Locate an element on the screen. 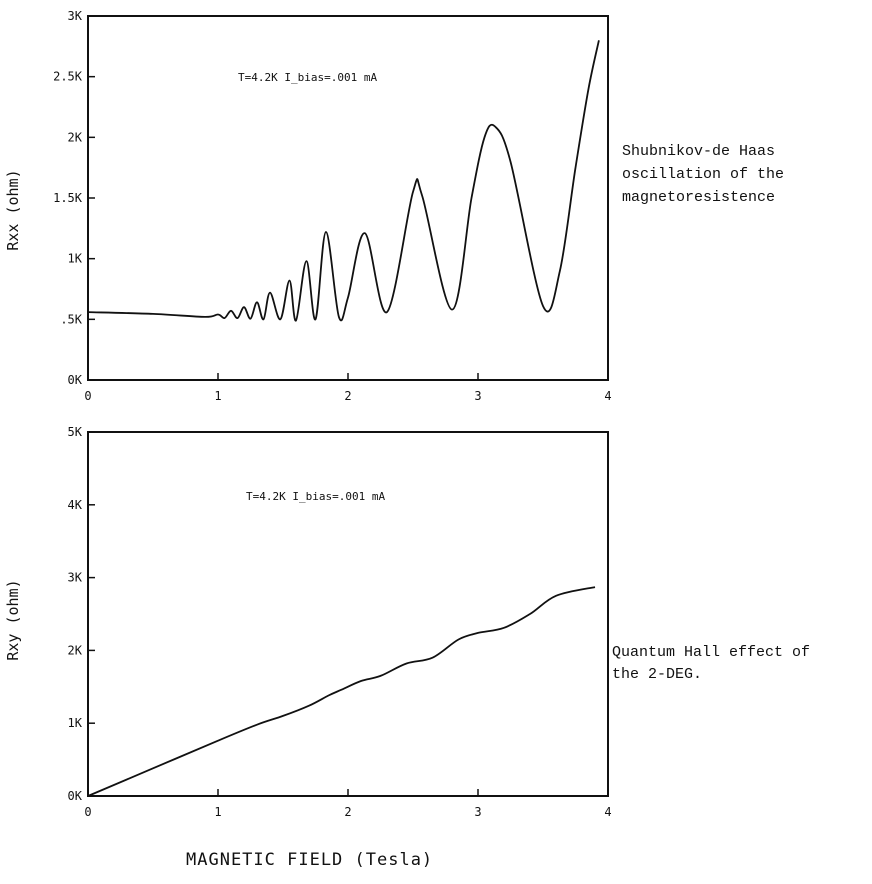 This screenshot has height=884, width=872. rxx-side-note-line-3: magnetoresistence is located at coordinates (698, 197).